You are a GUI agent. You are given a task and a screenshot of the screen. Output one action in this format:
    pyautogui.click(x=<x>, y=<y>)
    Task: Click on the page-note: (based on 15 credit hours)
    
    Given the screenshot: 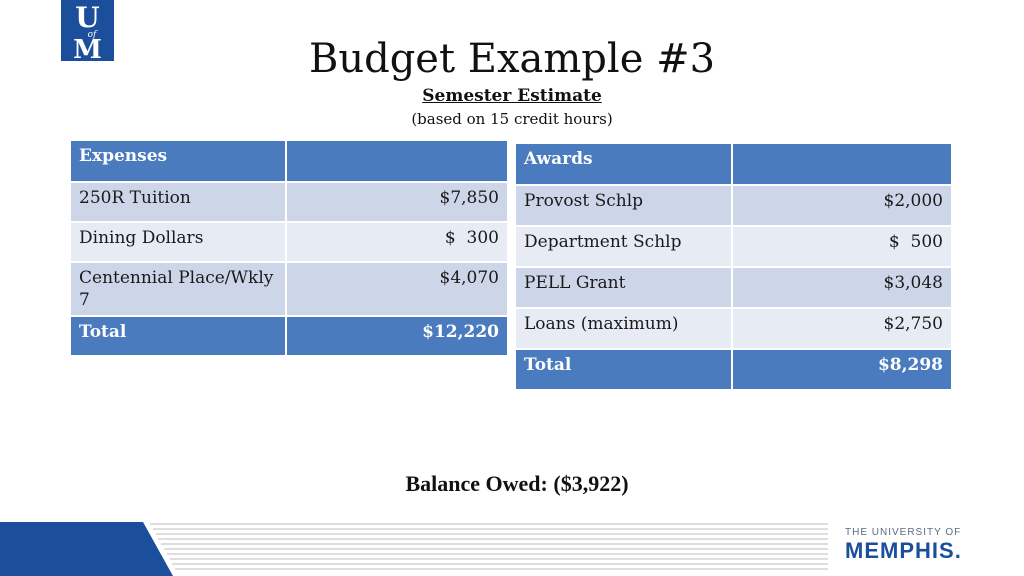 What is the action you would take?
    pyautogui.click(x=512, y=119)
    